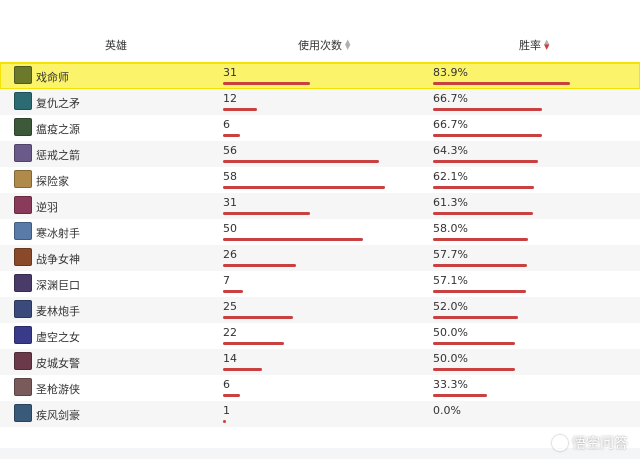 This screenshot has height=459, width=640. Describe the element at coordinates (230, 228) in the screenshot. I see `usage-value: 50` at that location.